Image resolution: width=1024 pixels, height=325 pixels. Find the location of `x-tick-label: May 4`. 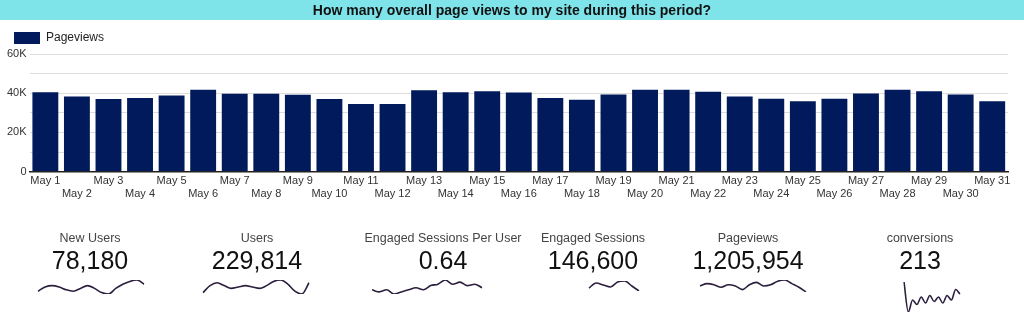

x-tick-label: May 4 is located at coordinates (140, 193).